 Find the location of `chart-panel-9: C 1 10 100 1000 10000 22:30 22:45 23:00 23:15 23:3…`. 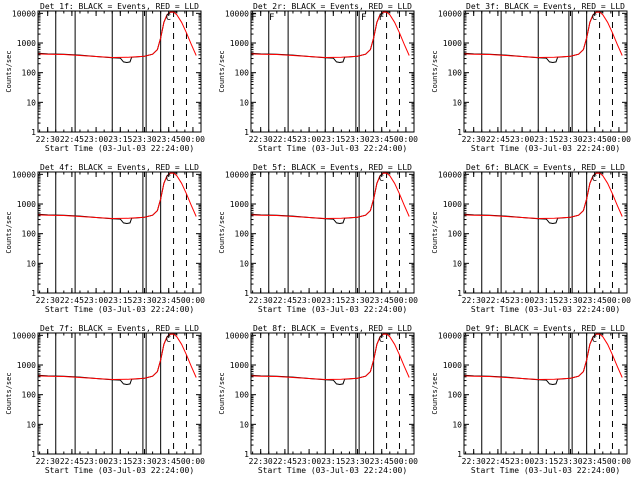

chart-panel-9: C 1 10 100 1000 10000 22:30 22:45 23:00 23:15 23:3… is located at coordinates (531, 399).